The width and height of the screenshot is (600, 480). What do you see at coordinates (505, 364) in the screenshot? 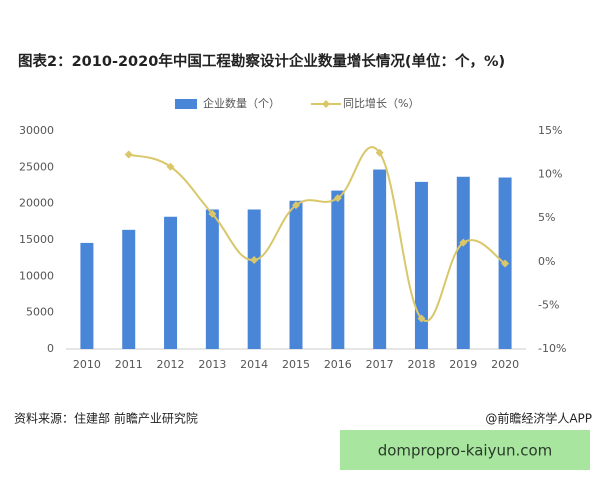
I see `x-tick-label: 2020` at bounding box center [505, 364].